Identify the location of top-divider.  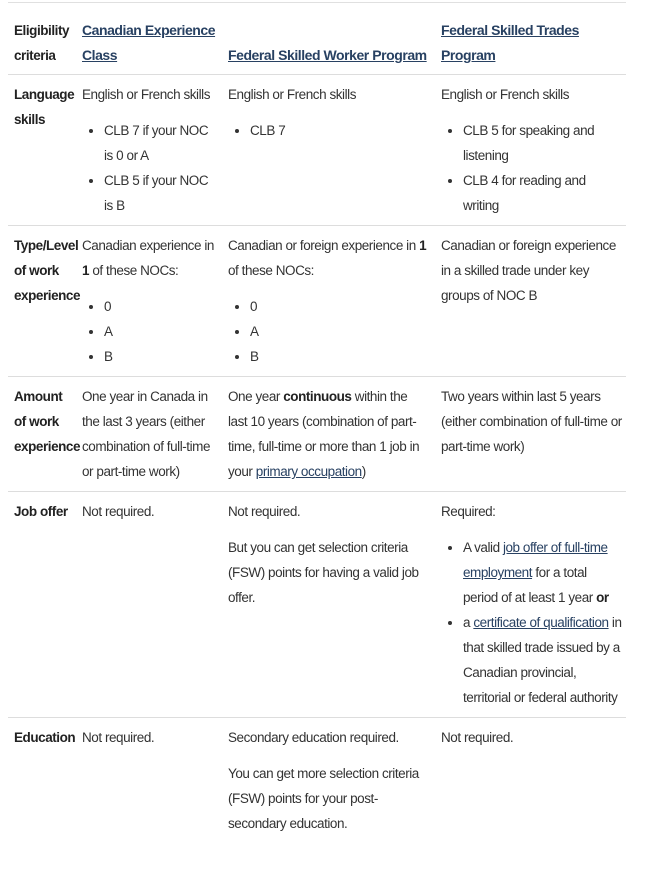
(317, 2).